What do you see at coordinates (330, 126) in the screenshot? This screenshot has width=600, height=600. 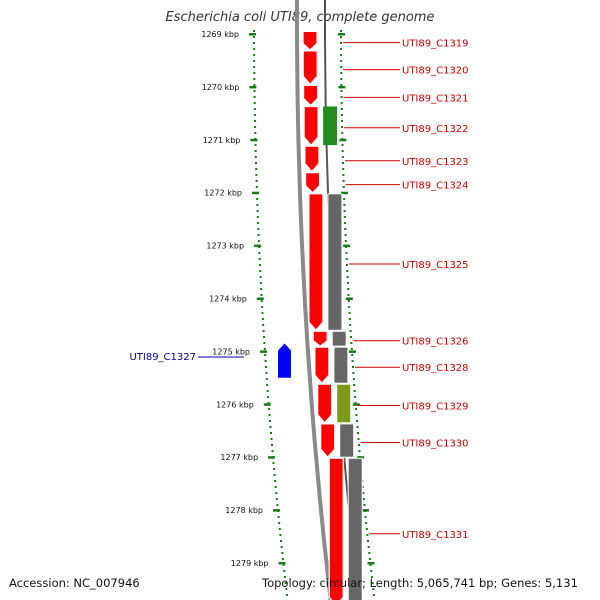 I see `cog-block-UTI89_C1322` at bounding box center [330, 126].